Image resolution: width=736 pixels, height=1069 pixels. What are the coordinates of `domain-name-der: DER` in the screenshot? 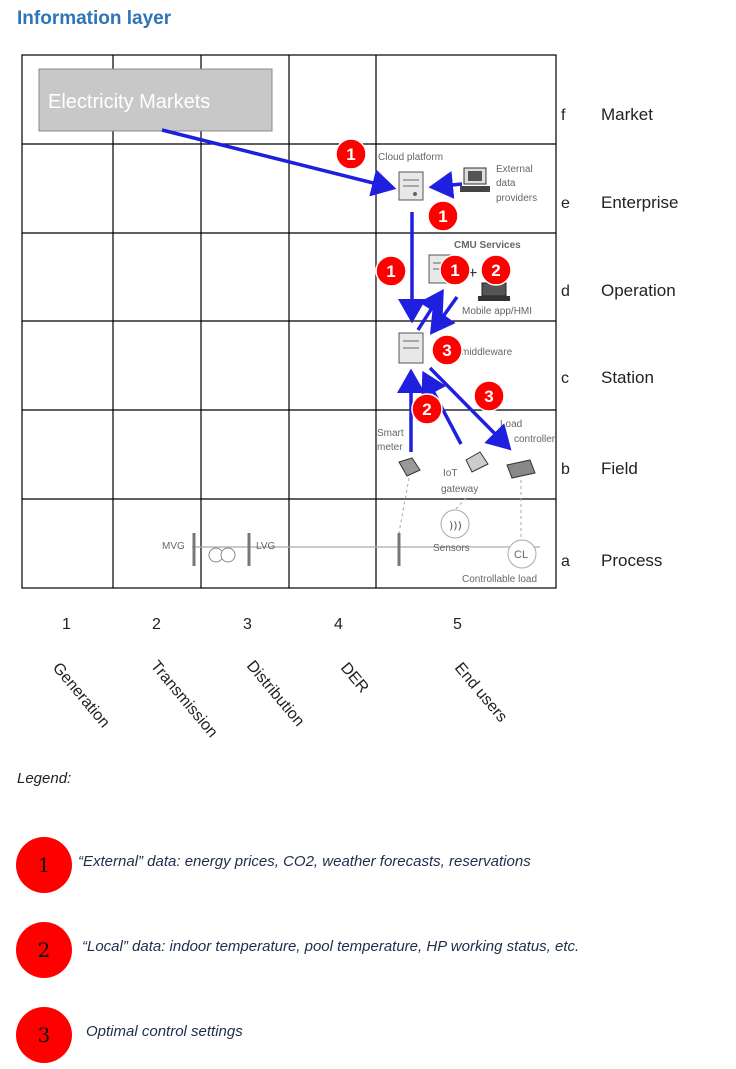 It's located at (354, 678).